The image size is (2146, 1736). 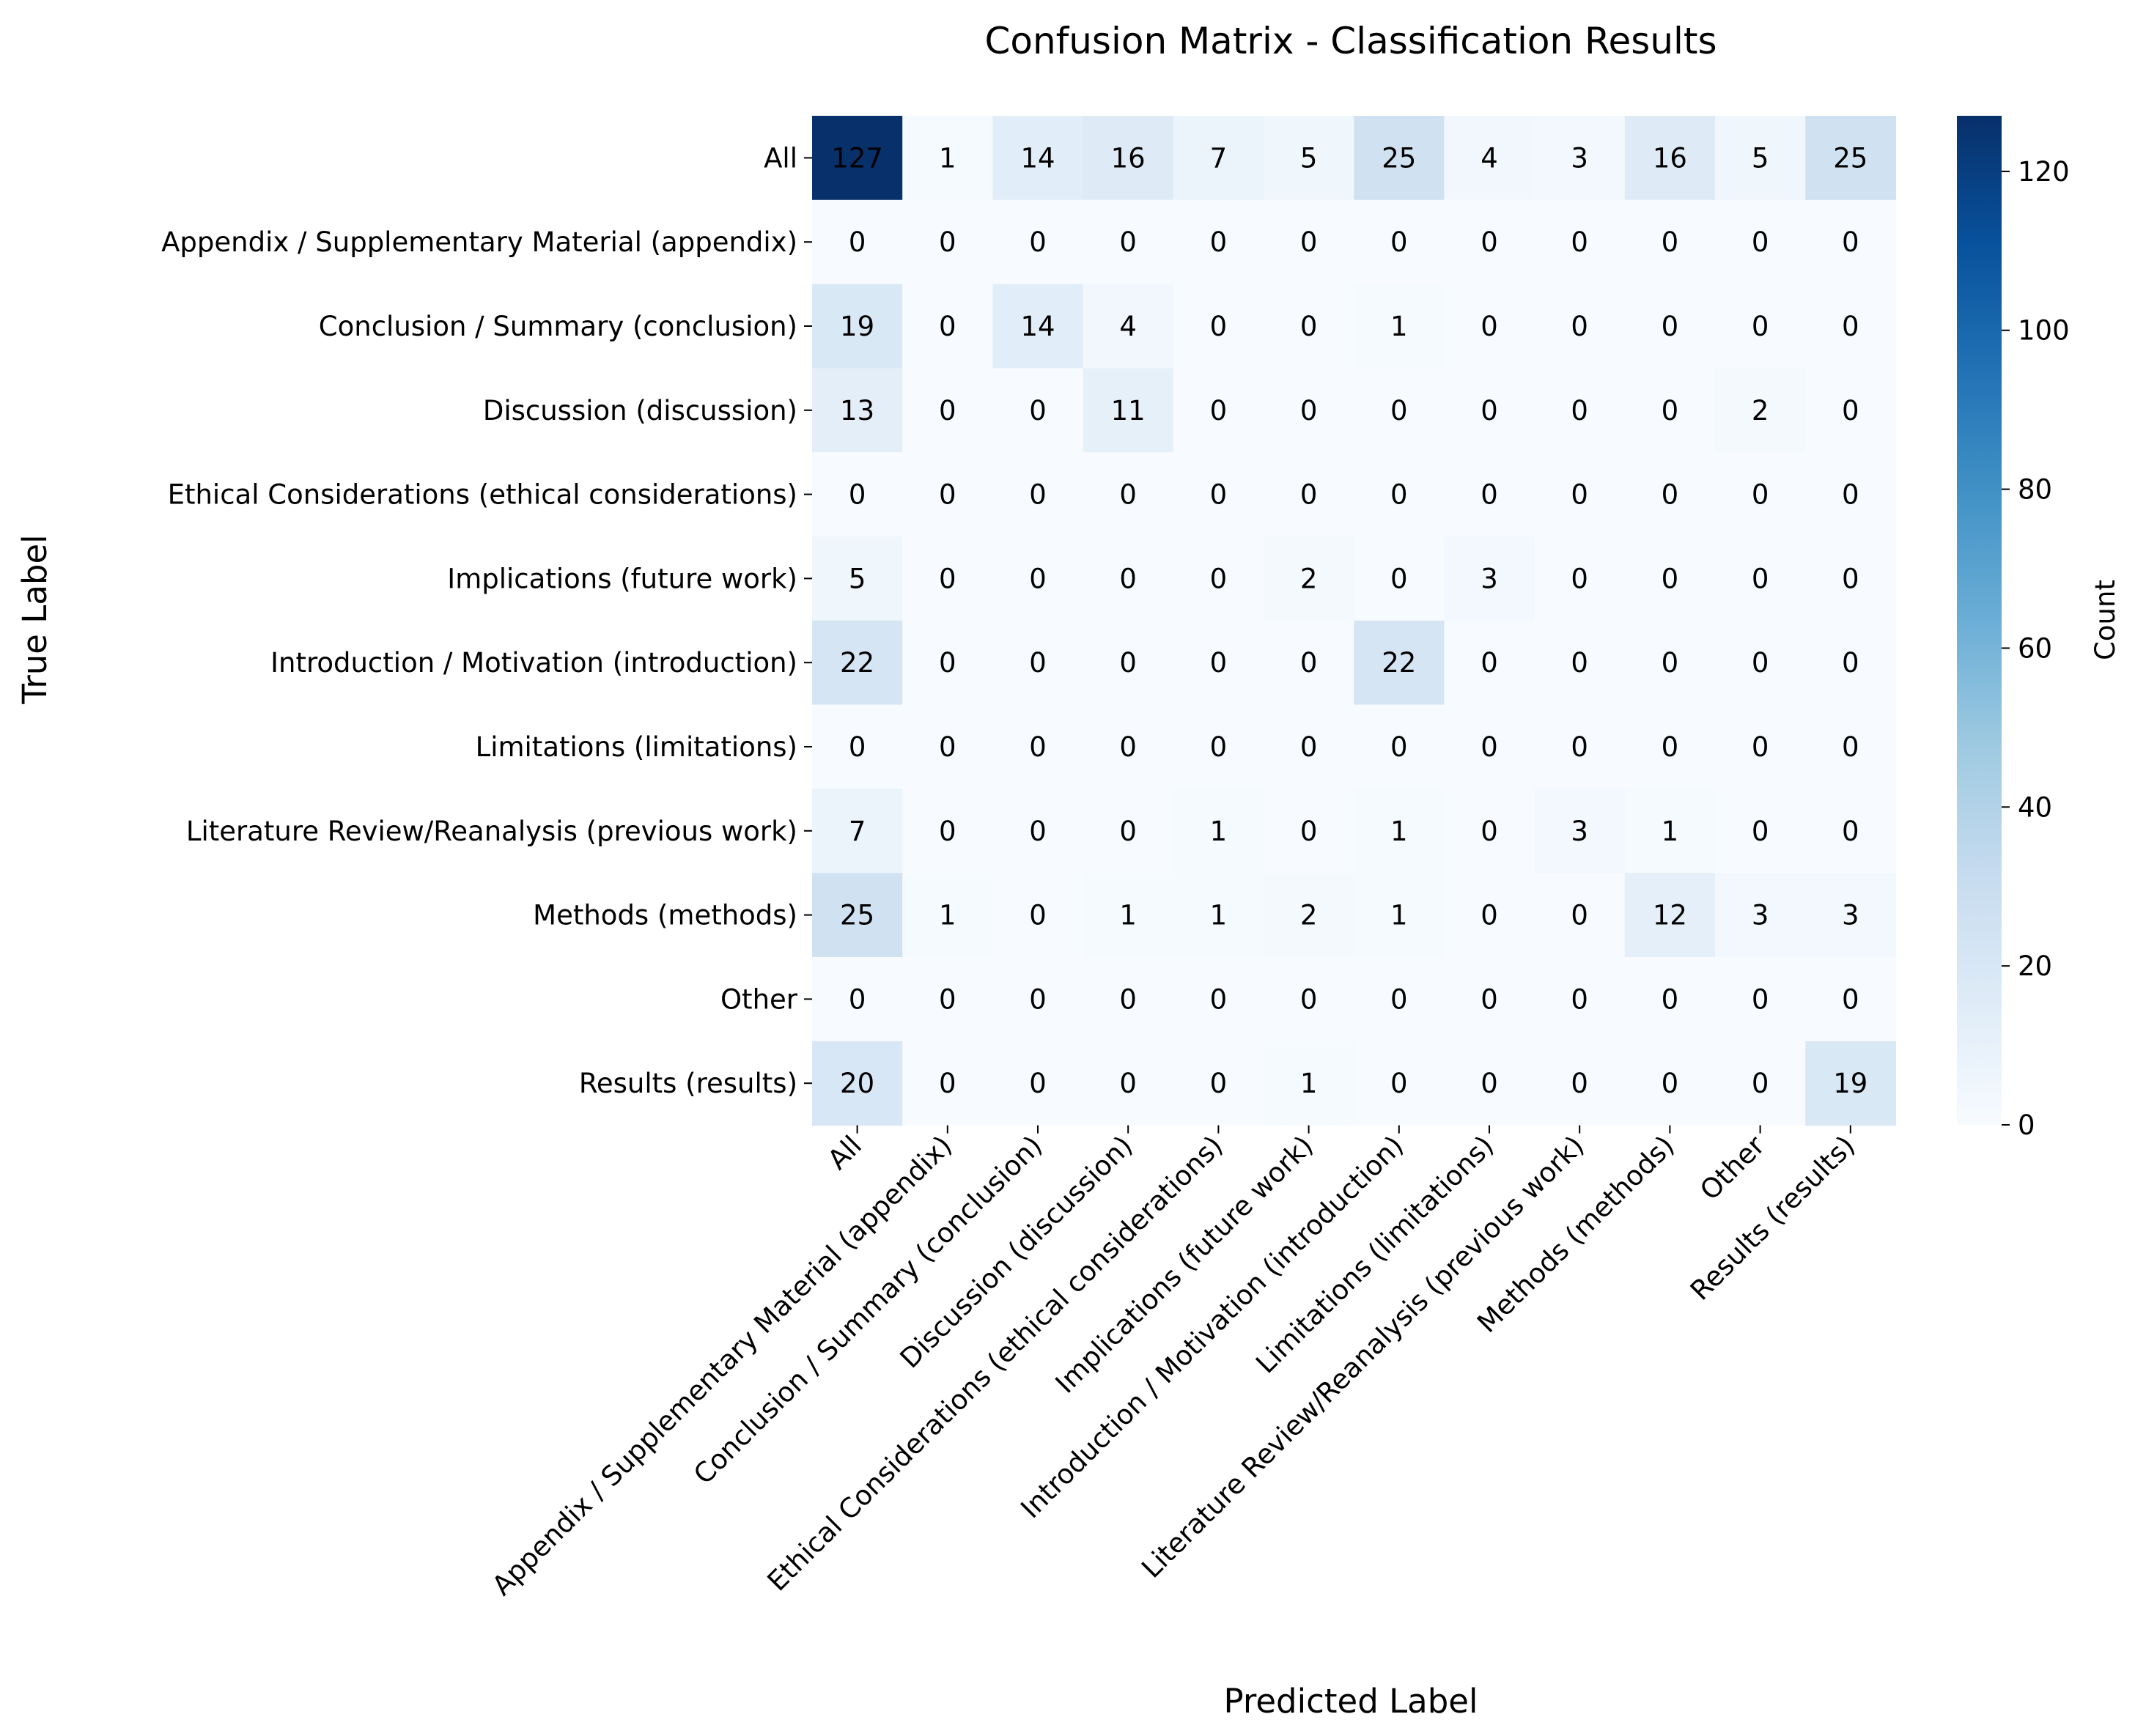 I want to click on colorbar-tick-label: 0, so click(x=2026, y=1125).